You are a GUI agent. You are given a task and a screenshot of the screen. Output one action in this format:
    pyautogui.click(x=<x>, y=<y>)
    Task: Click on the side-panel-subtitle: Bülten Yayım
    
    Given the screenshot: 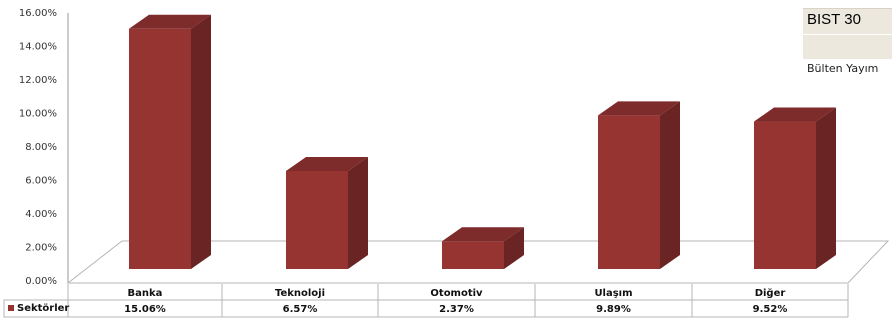 What is the action you would take?
    pyautogui.click(x=843, y=68)
    